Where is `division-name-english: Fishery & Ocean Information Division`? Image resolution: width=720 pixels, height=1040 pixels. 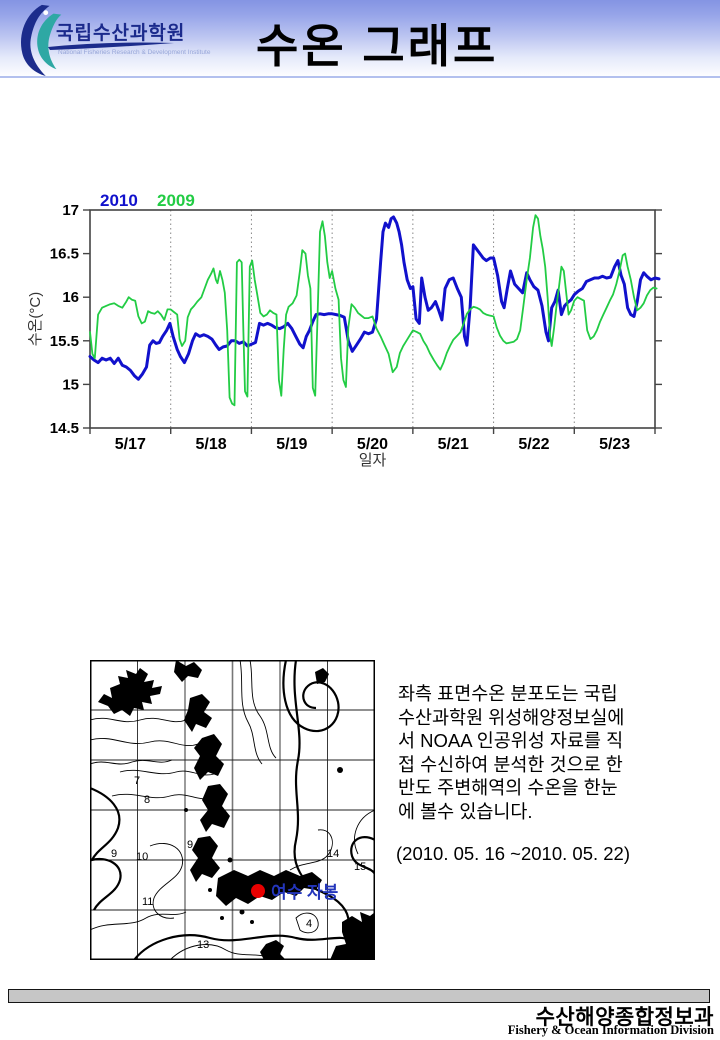
division-name-english: Fishery & Ocean Information Division is located at coordinates (610, 1030).